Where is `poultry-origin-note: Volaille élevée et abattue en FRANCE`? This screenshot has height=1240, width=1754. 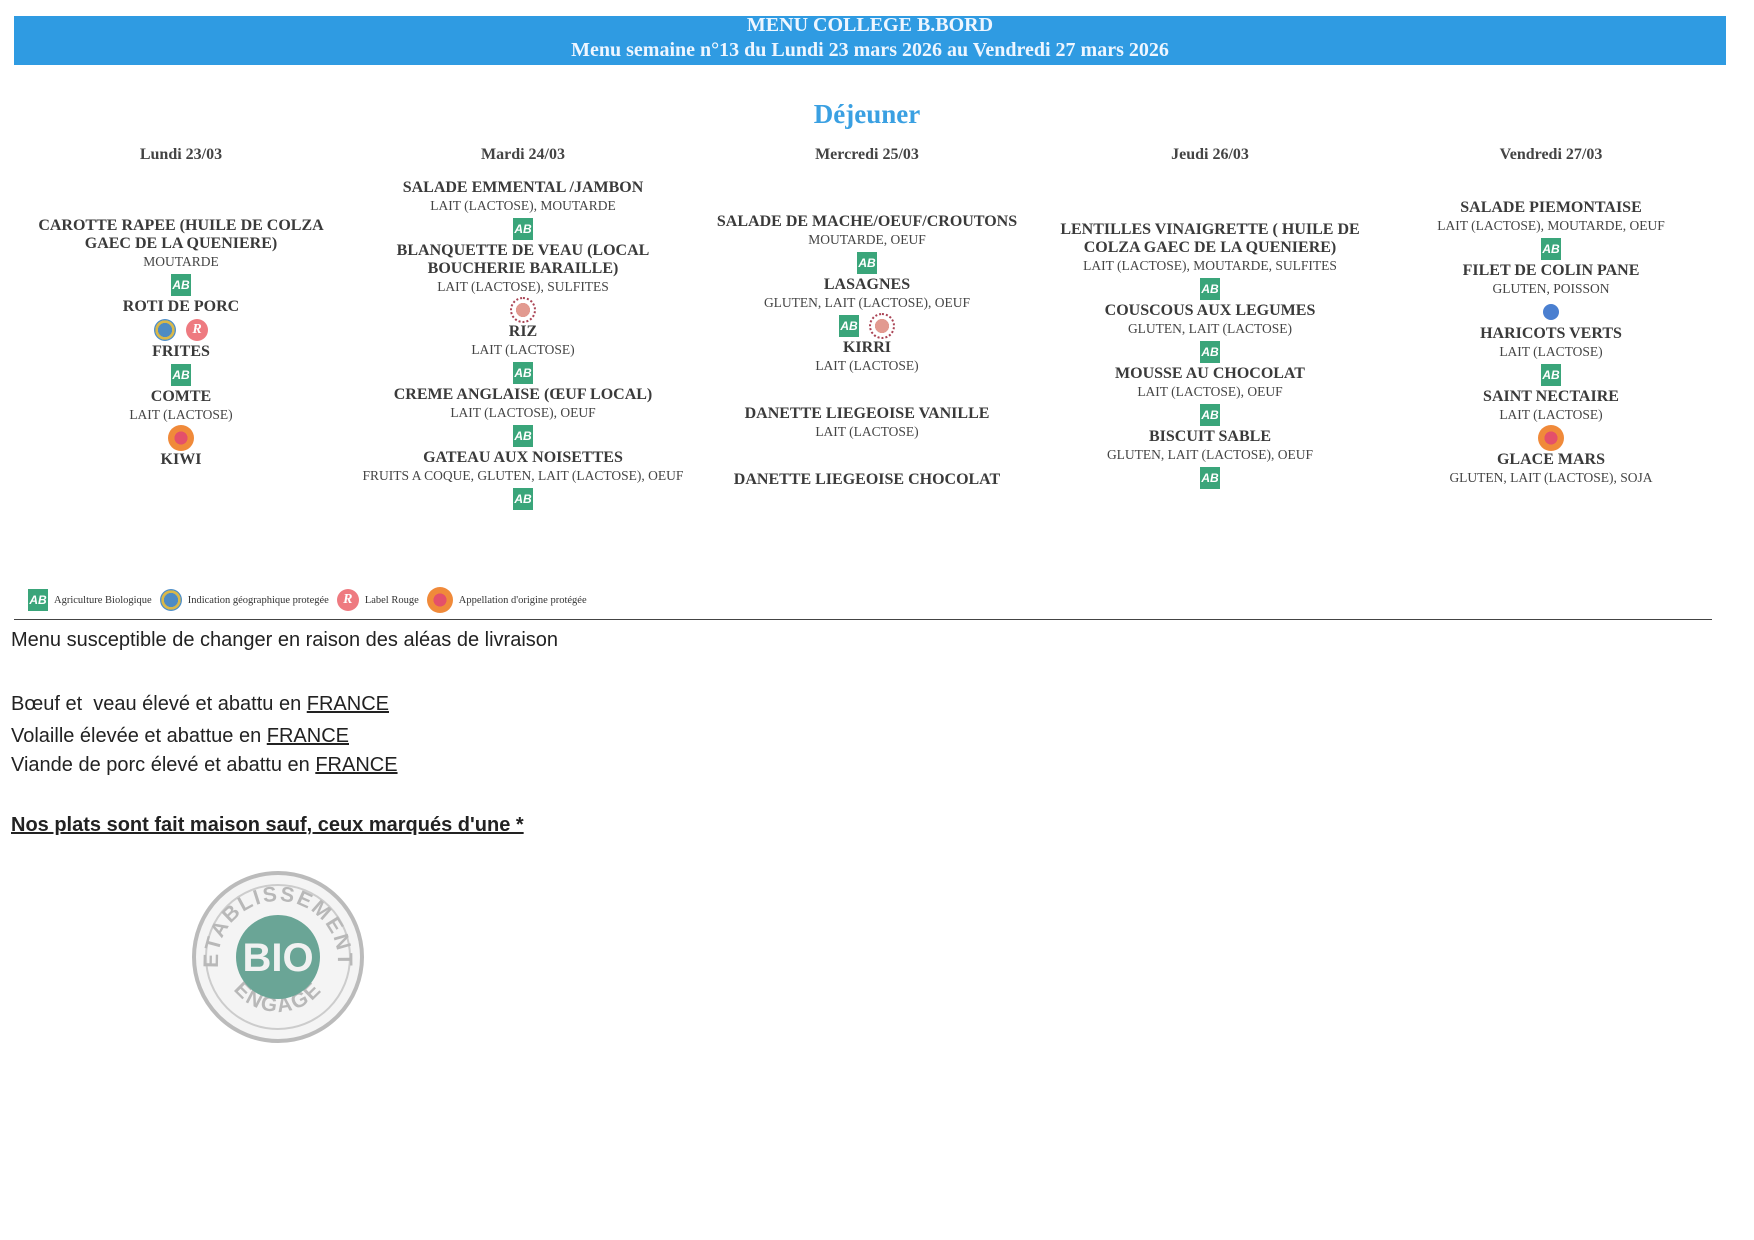
poultry-origin-note: Volaille élevée et abattue en FRANCE is located at coordinates (180, 736).